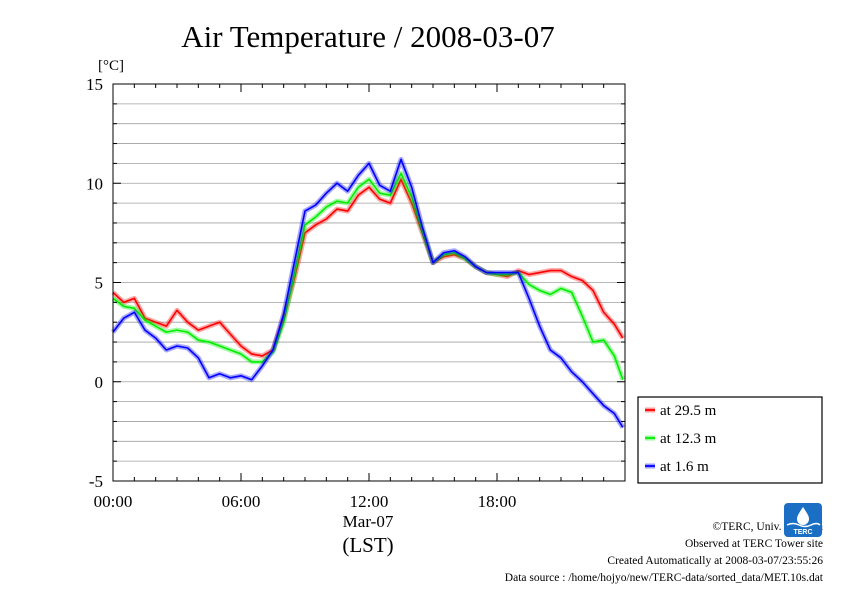 This screenshot has width=842, height=595. Describe the element at coordinates (368, 521) in the screenshot. I see `x-axis-date-label: Mar-07` at that location.